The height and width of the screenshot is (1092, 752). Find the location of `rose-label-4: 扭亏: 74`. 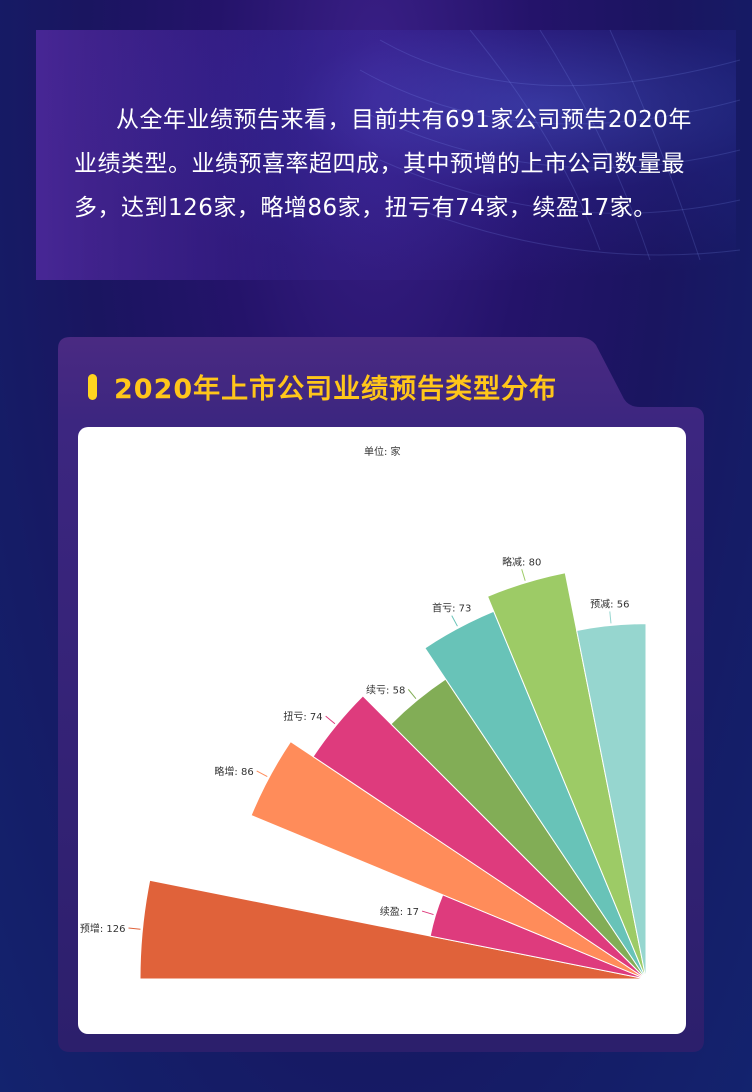

rose-label-4: 扭亏: 74 is located at coordinates (302, 716).